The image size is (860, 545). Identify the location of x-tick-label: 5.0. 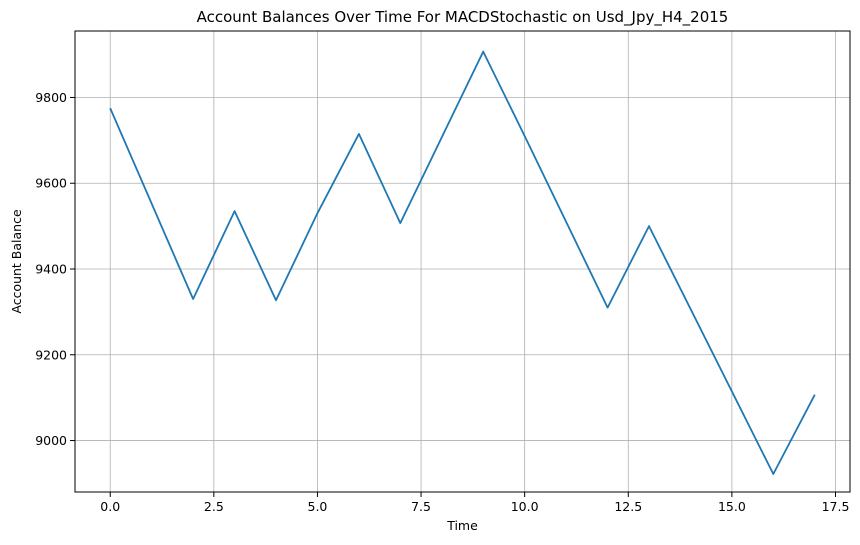
(318, 506).